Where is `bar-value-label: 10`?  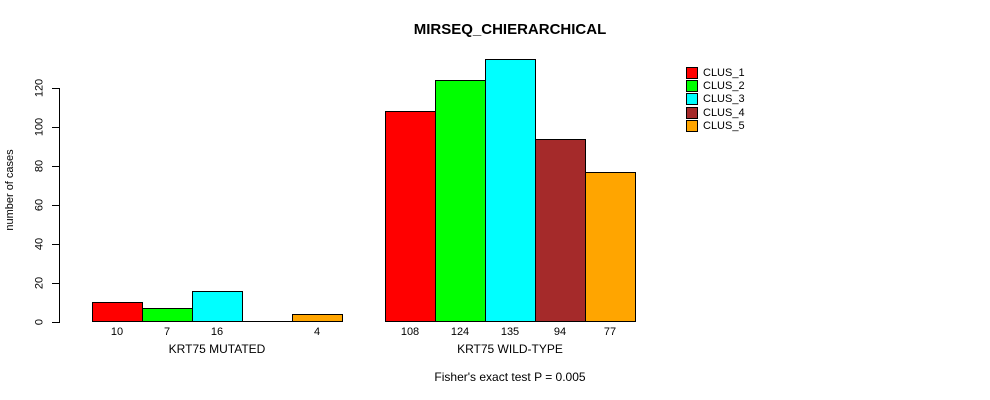 bar-value-label: 10 is located at coordinates (117, 332).